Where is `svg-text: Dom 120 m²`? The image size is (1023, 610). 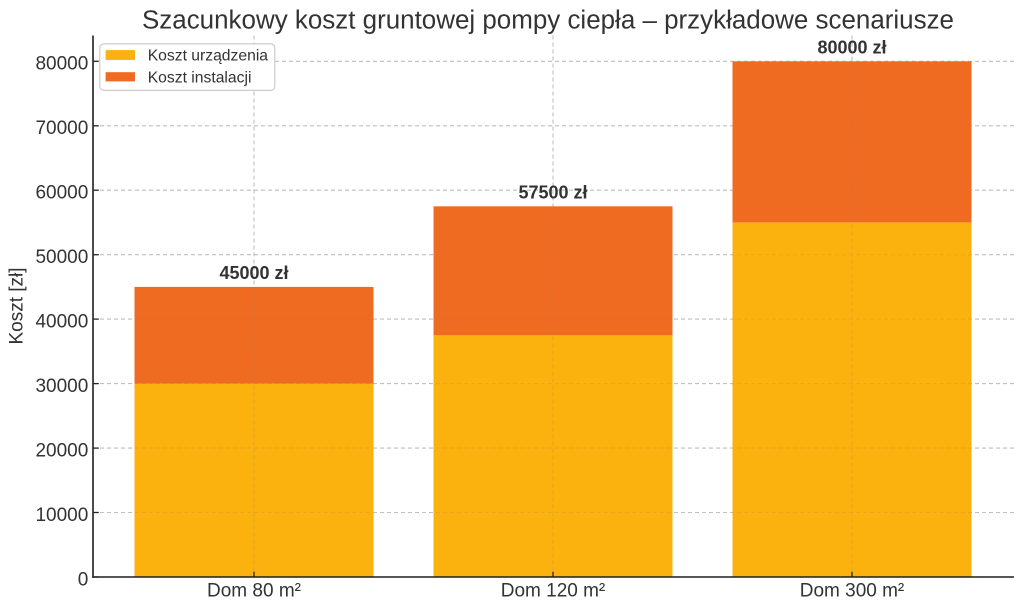 svg-text: Dom 120 m² is located at coordinates (553, 591).